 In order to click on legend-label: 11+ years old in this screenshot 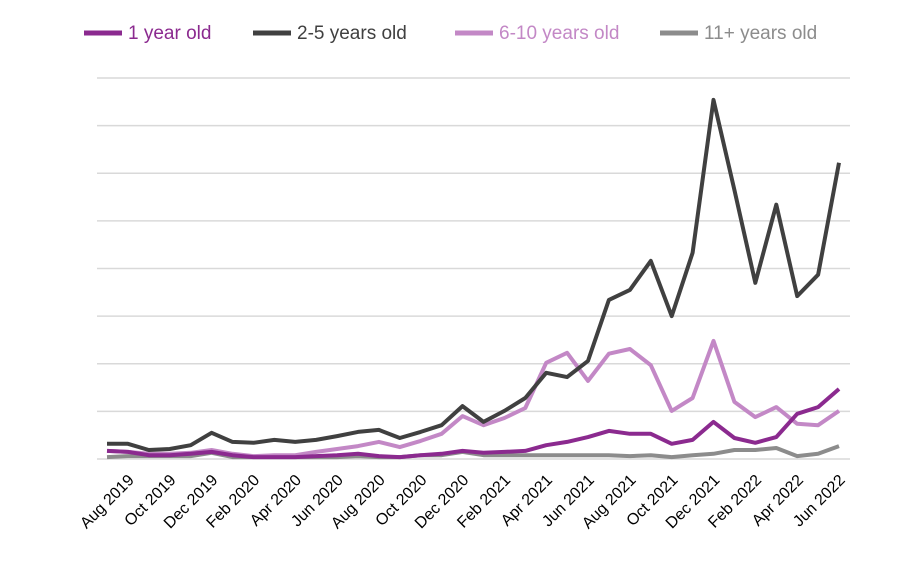, I will do `click(760, 33)`.